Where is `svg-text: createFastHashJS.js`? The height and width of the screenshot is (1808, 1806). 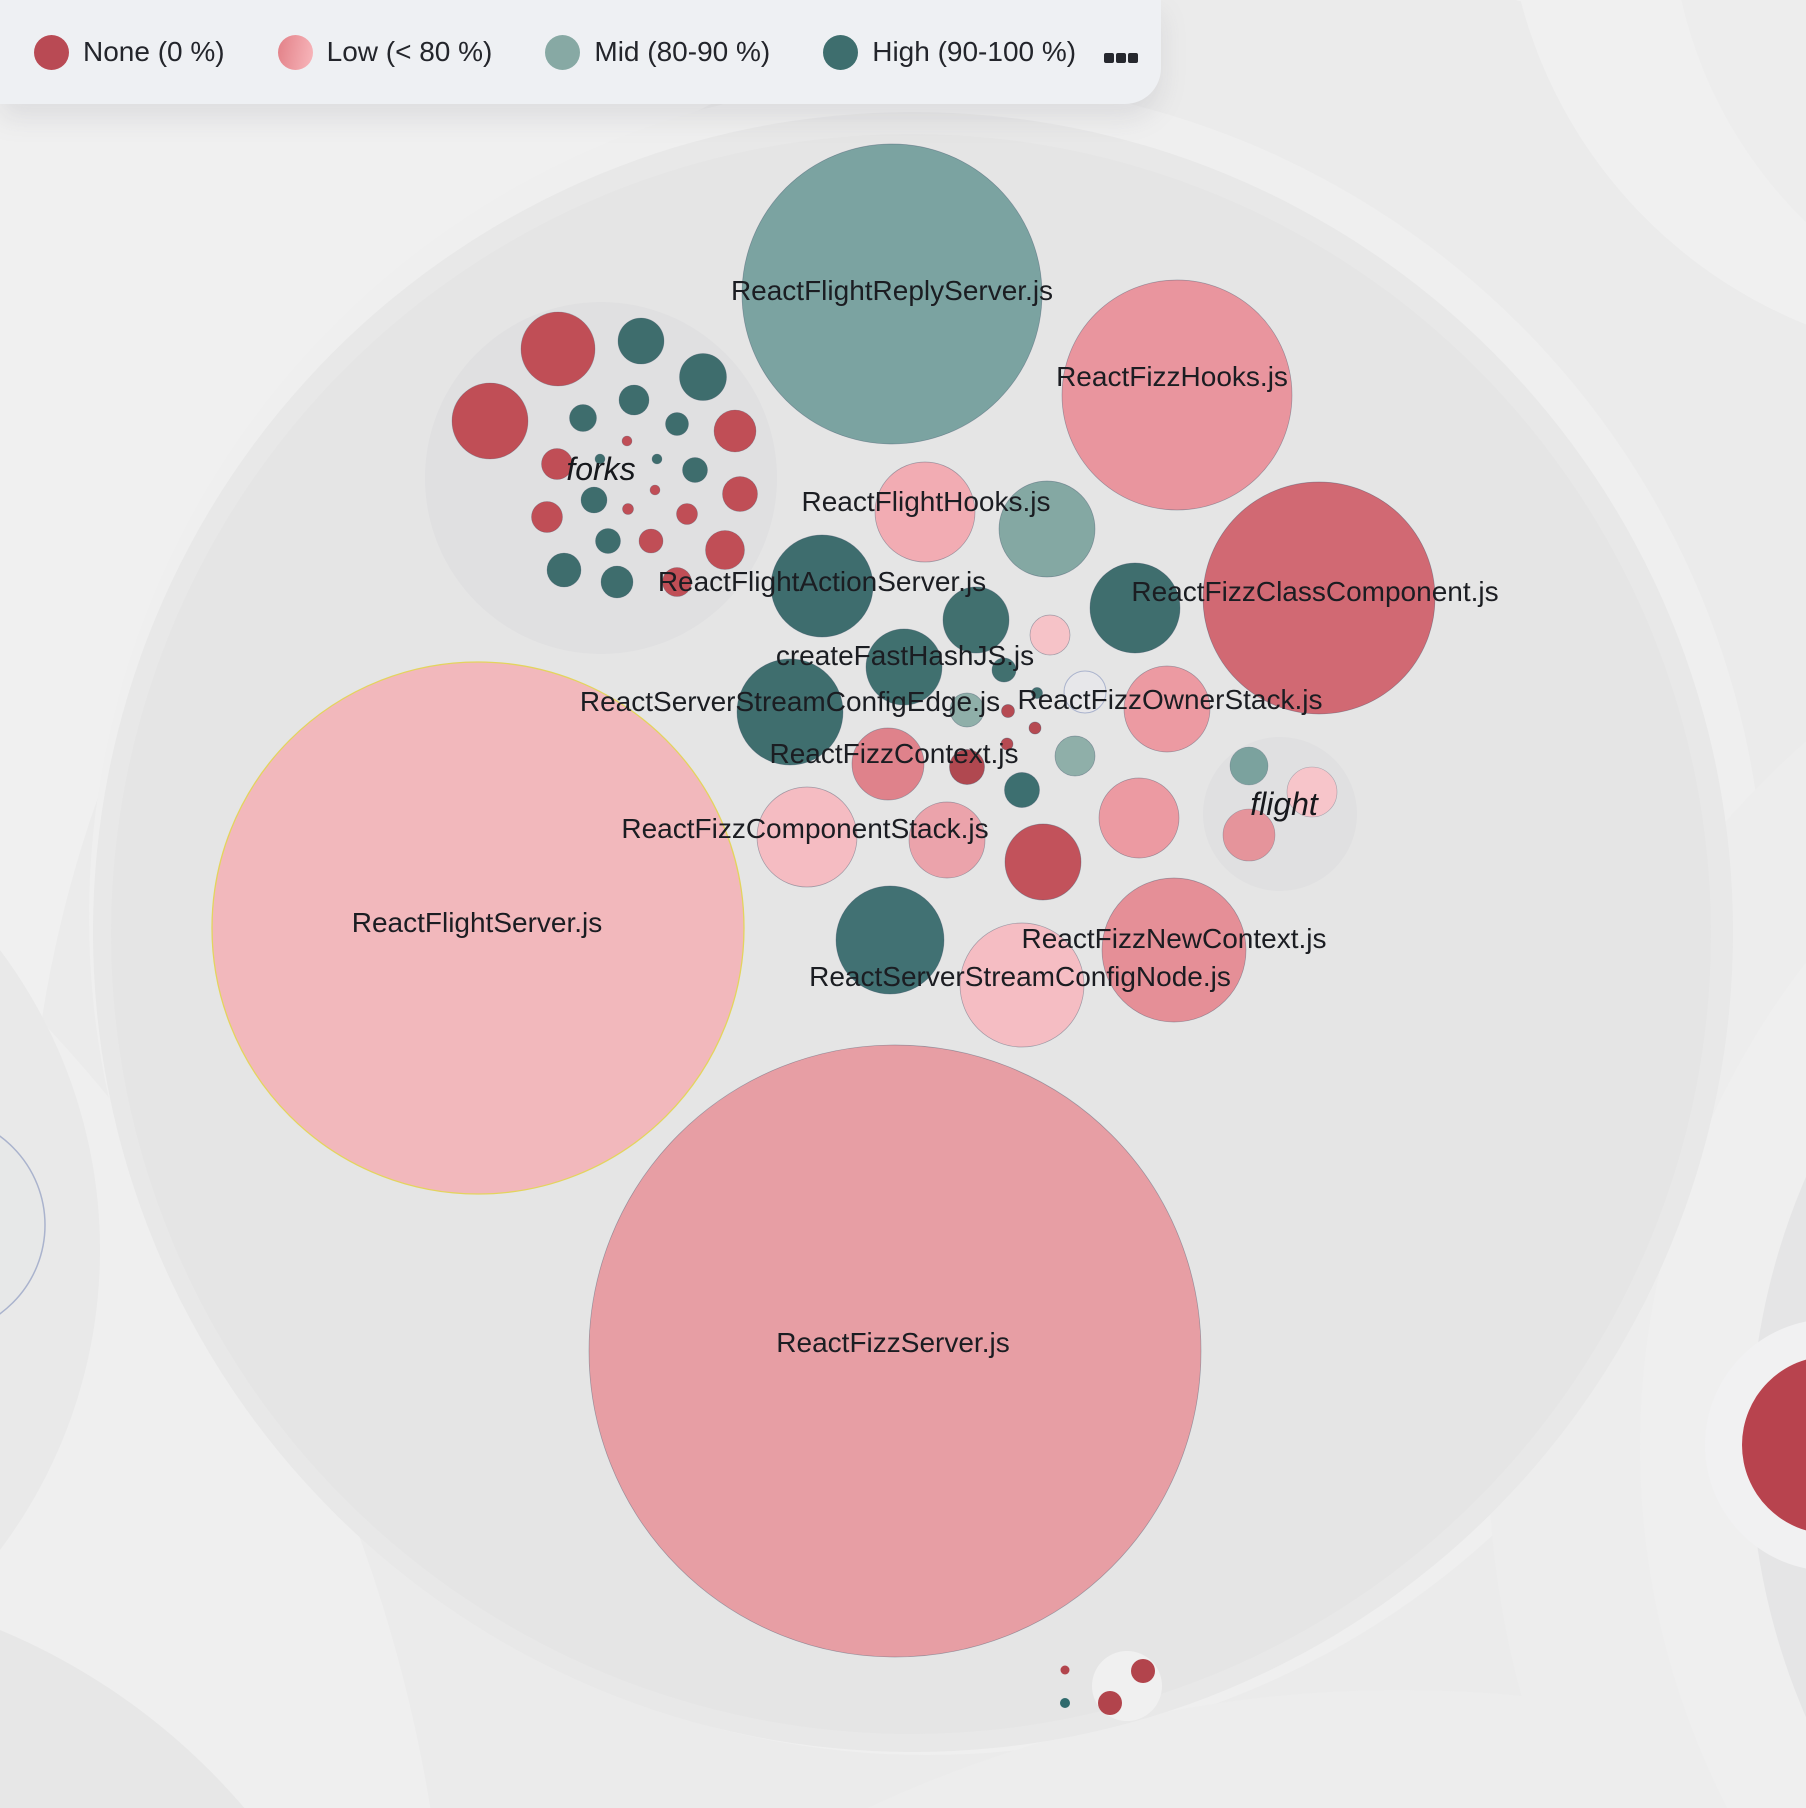 svg-text: createFastHashJS.js is located at coordinates (905, 655).